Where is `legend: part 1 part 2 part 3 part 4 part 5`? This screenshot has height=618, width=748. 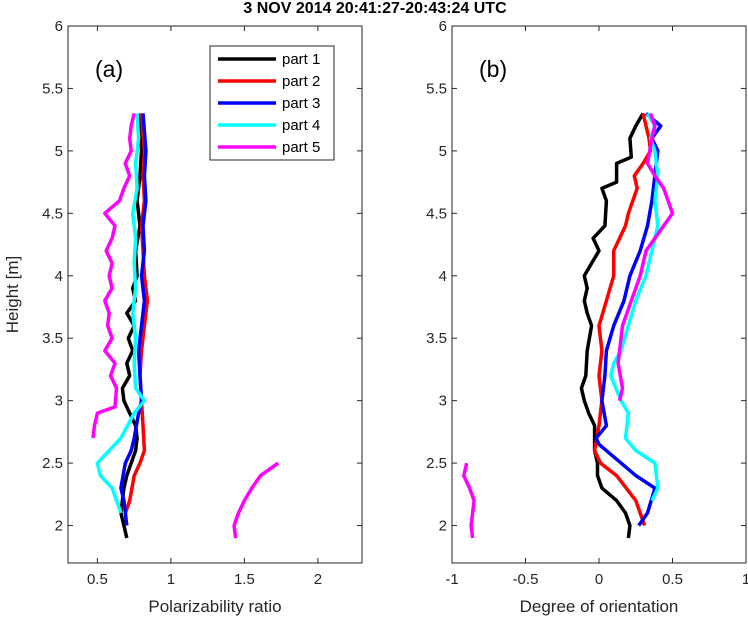 legend: part 1 part 2 part 3 part 4 part 5 is located at coordinates (272, 103).